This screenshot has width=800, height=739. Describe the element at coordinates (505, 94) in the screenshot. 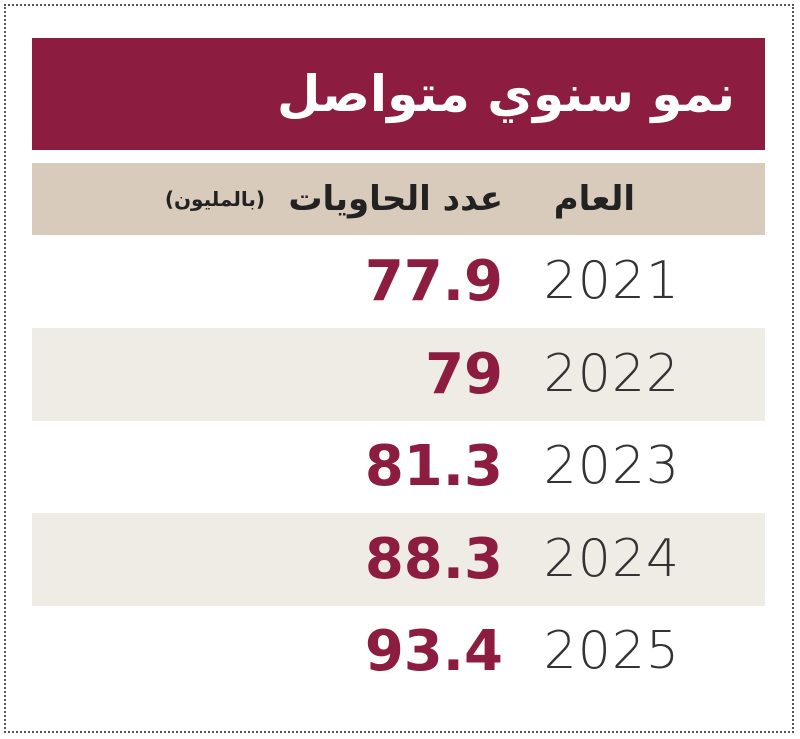

I see `title: نمو سنوي متواصل` at that location.